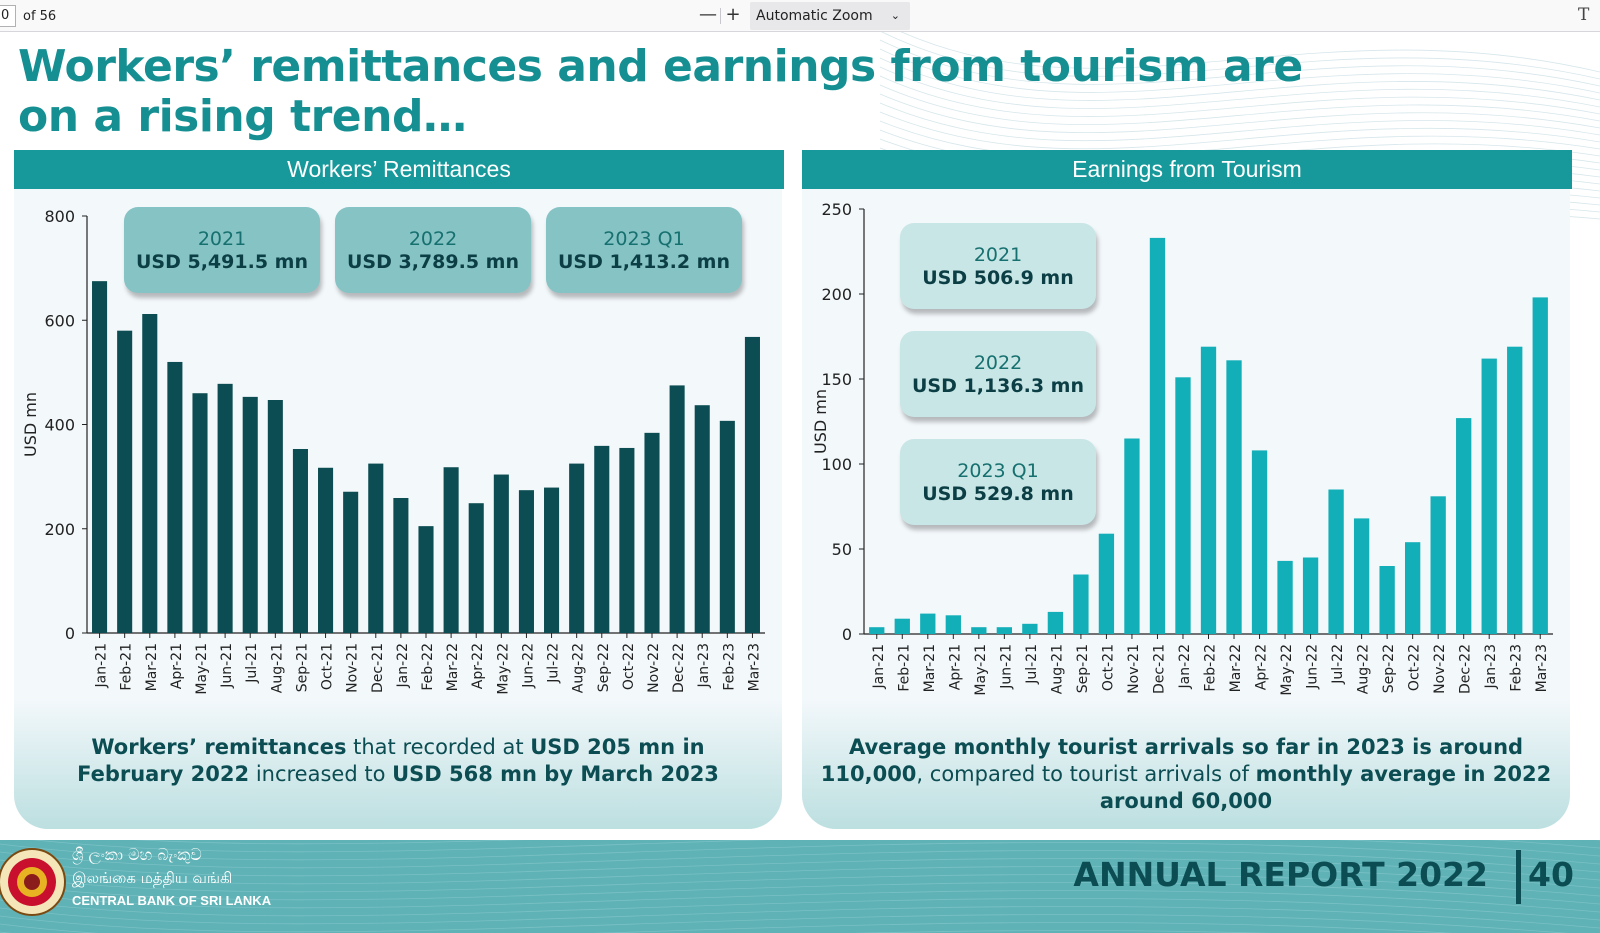  I want to click on page-divider, so click(1518, 877).